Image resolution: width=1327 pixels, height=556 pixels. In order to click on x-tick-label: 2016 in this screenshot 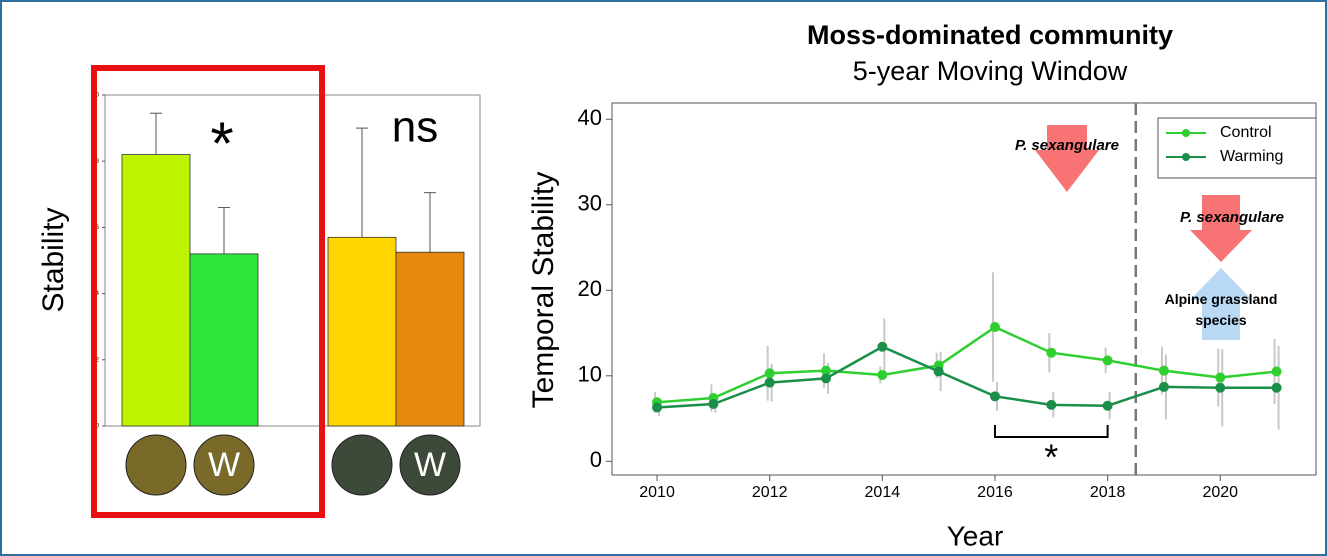, I will do `click(995, 492)`.